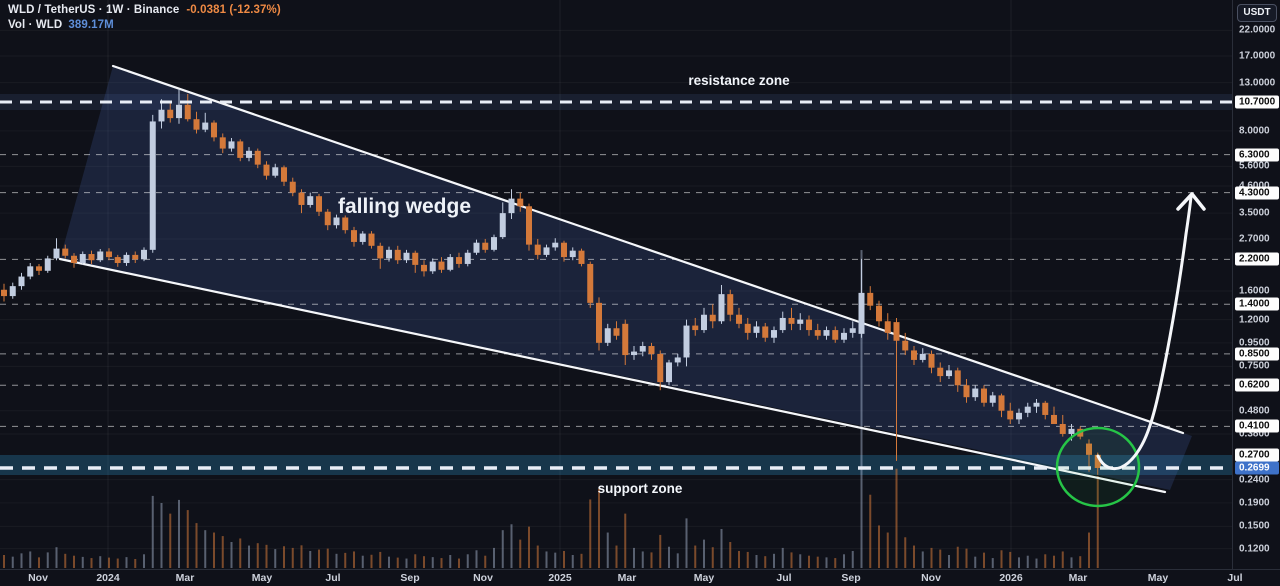 The image size is (1280, 586). Describe the element at coordinates (1257, 56) in the screenshot. I see `price-tick-label: 17.0000` at that location.